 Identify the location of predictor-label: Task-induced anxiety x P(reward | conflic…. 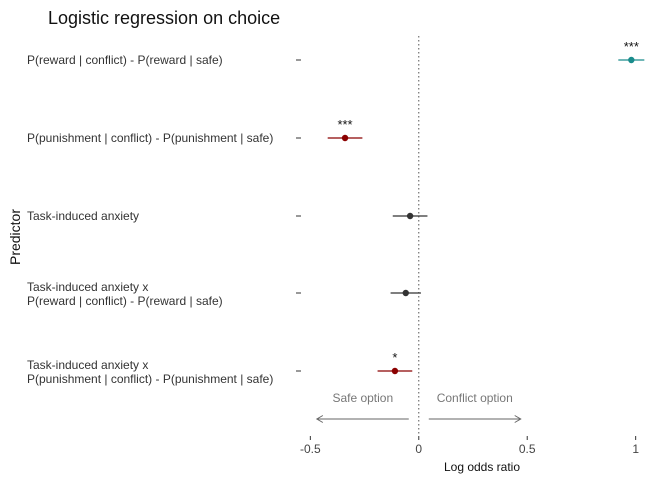
(125, 294).